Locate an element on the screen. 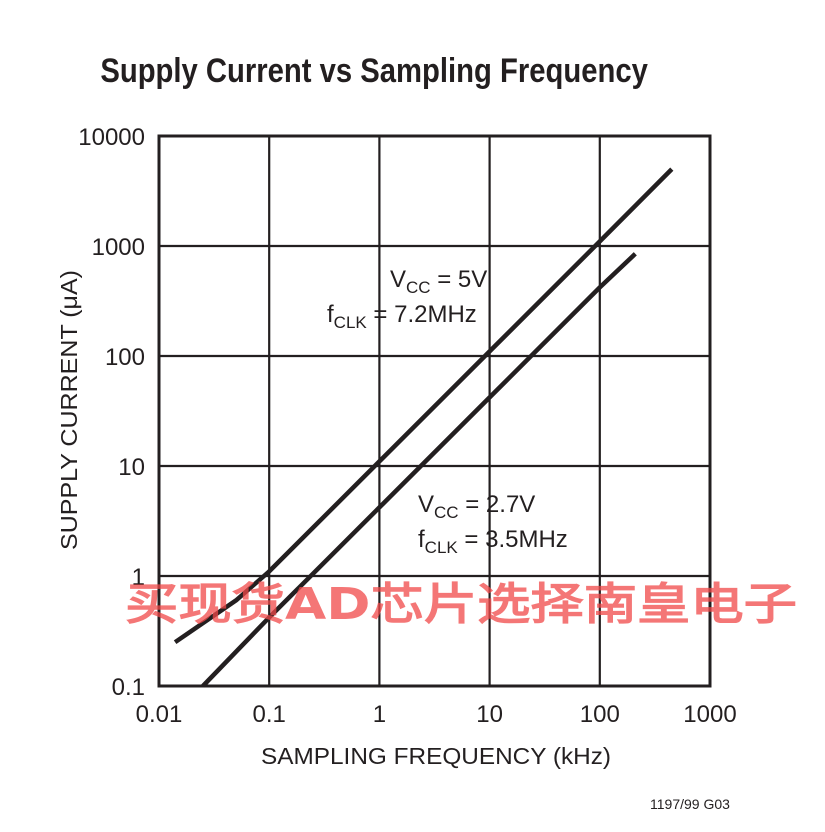 The image size is (825, 832). x-tick-label: 0.01 is located at coordinates (159, 714).